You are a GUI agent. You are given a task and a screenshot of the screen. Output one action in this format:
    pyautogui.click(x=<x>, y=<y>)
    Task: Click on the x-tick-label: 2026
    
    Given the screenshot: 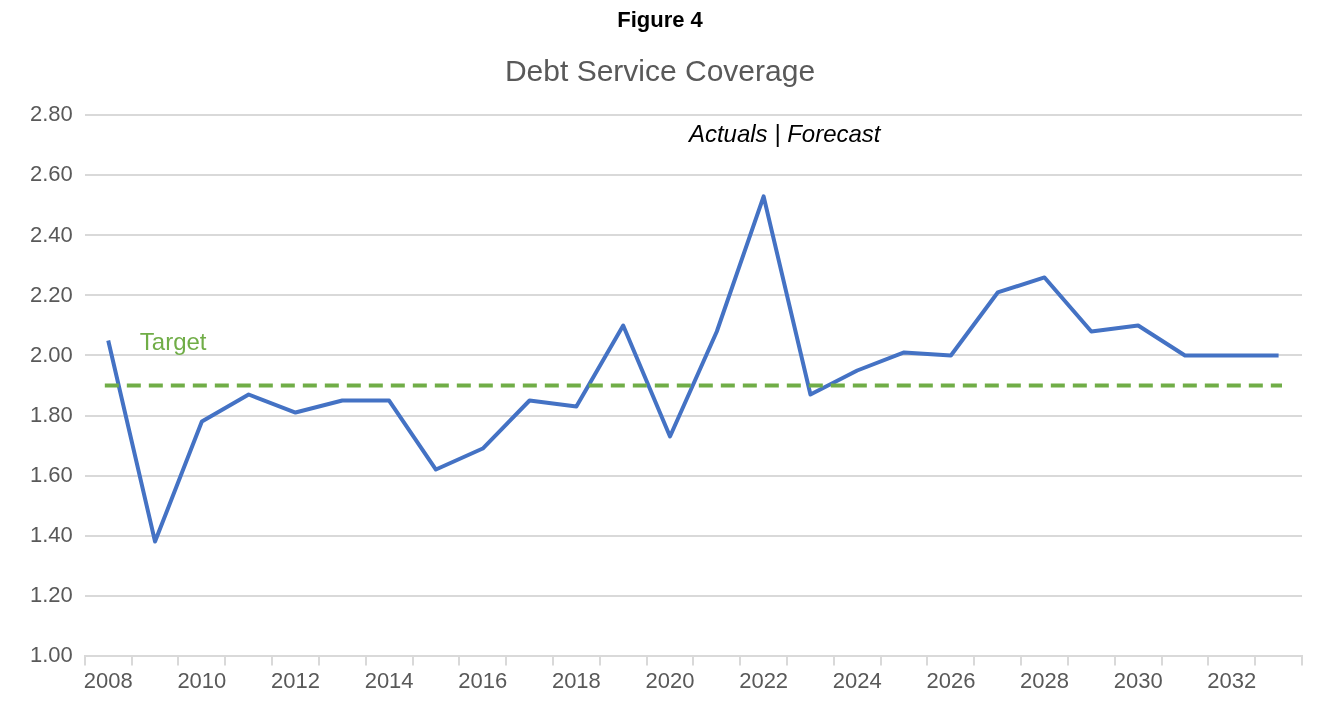 What is the action you would take?
    pyautogui.click(x=951, y=680)
    